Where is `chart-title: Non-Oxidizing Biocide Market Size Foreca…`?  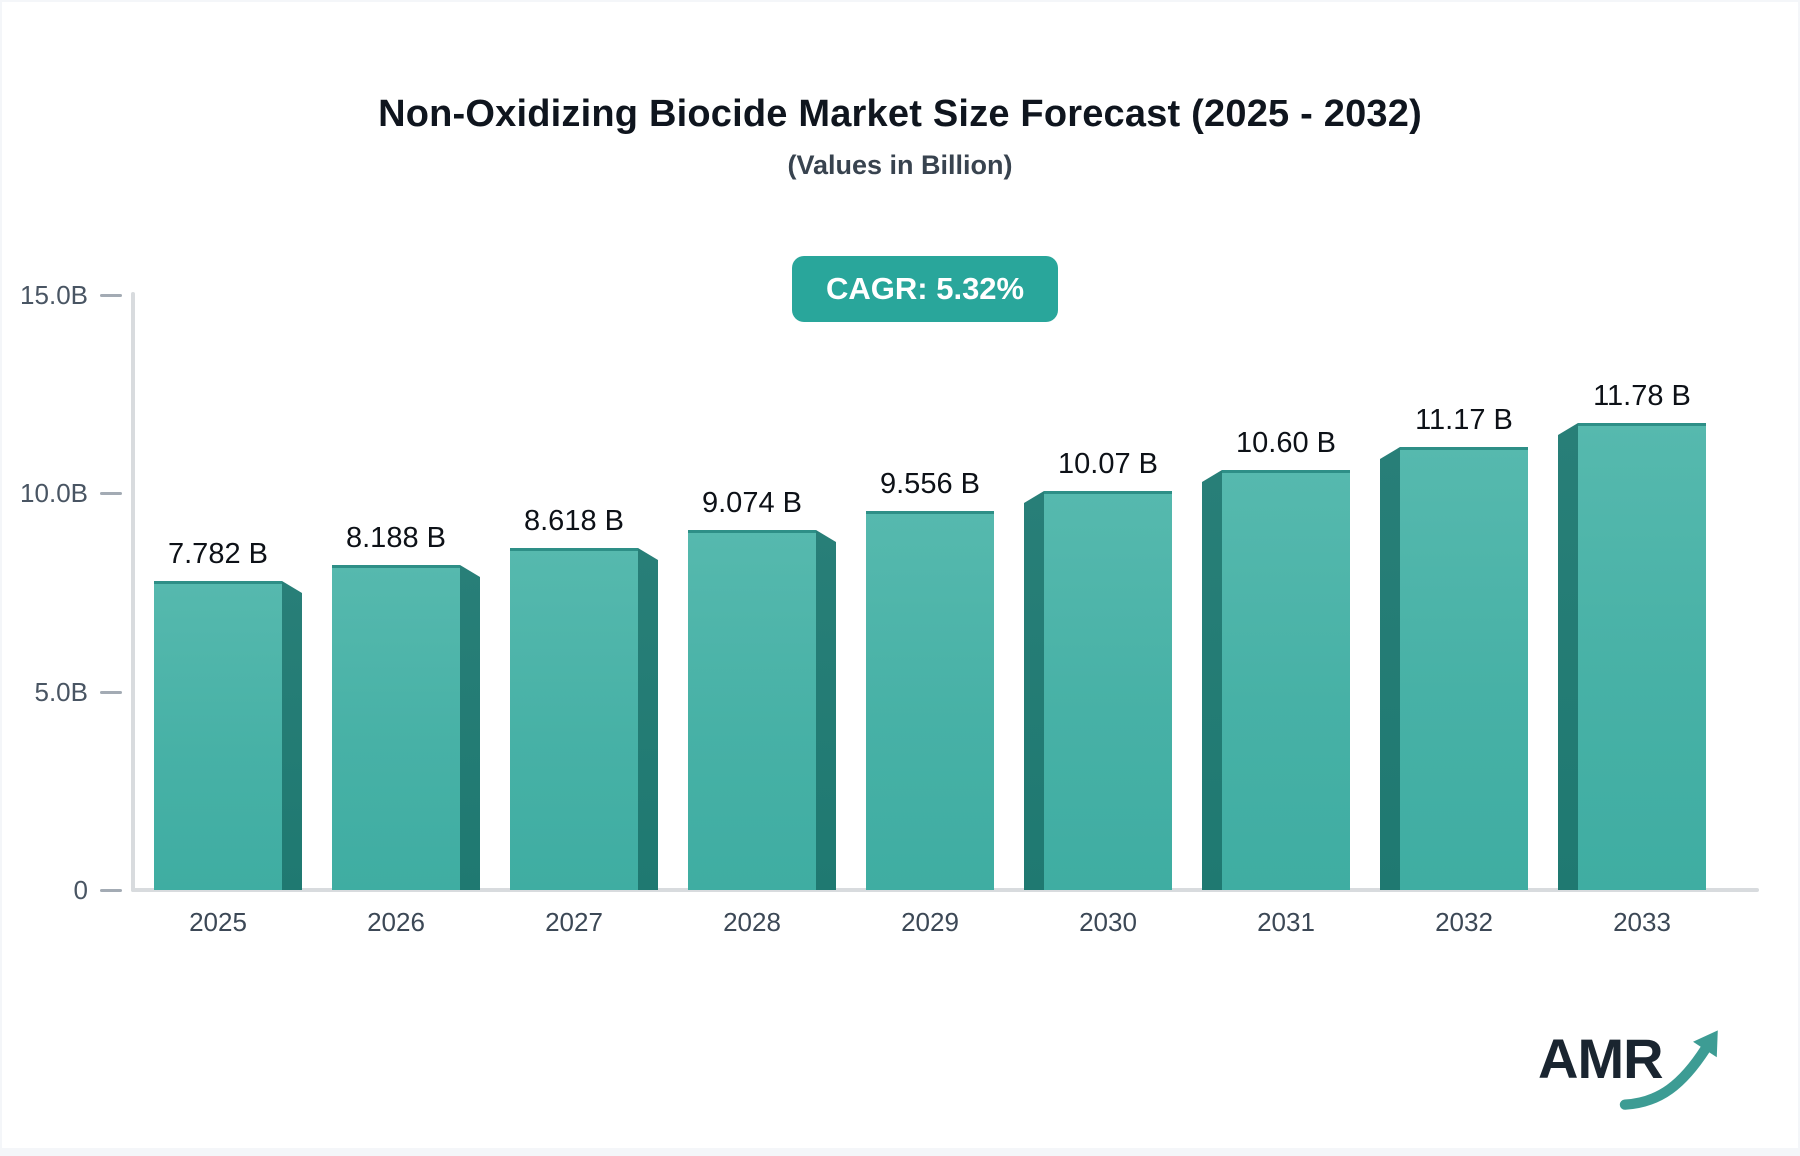 chart-title: Non-Oxidizing Biocide Market Size Foreca… is located at coordinates (900, 114).